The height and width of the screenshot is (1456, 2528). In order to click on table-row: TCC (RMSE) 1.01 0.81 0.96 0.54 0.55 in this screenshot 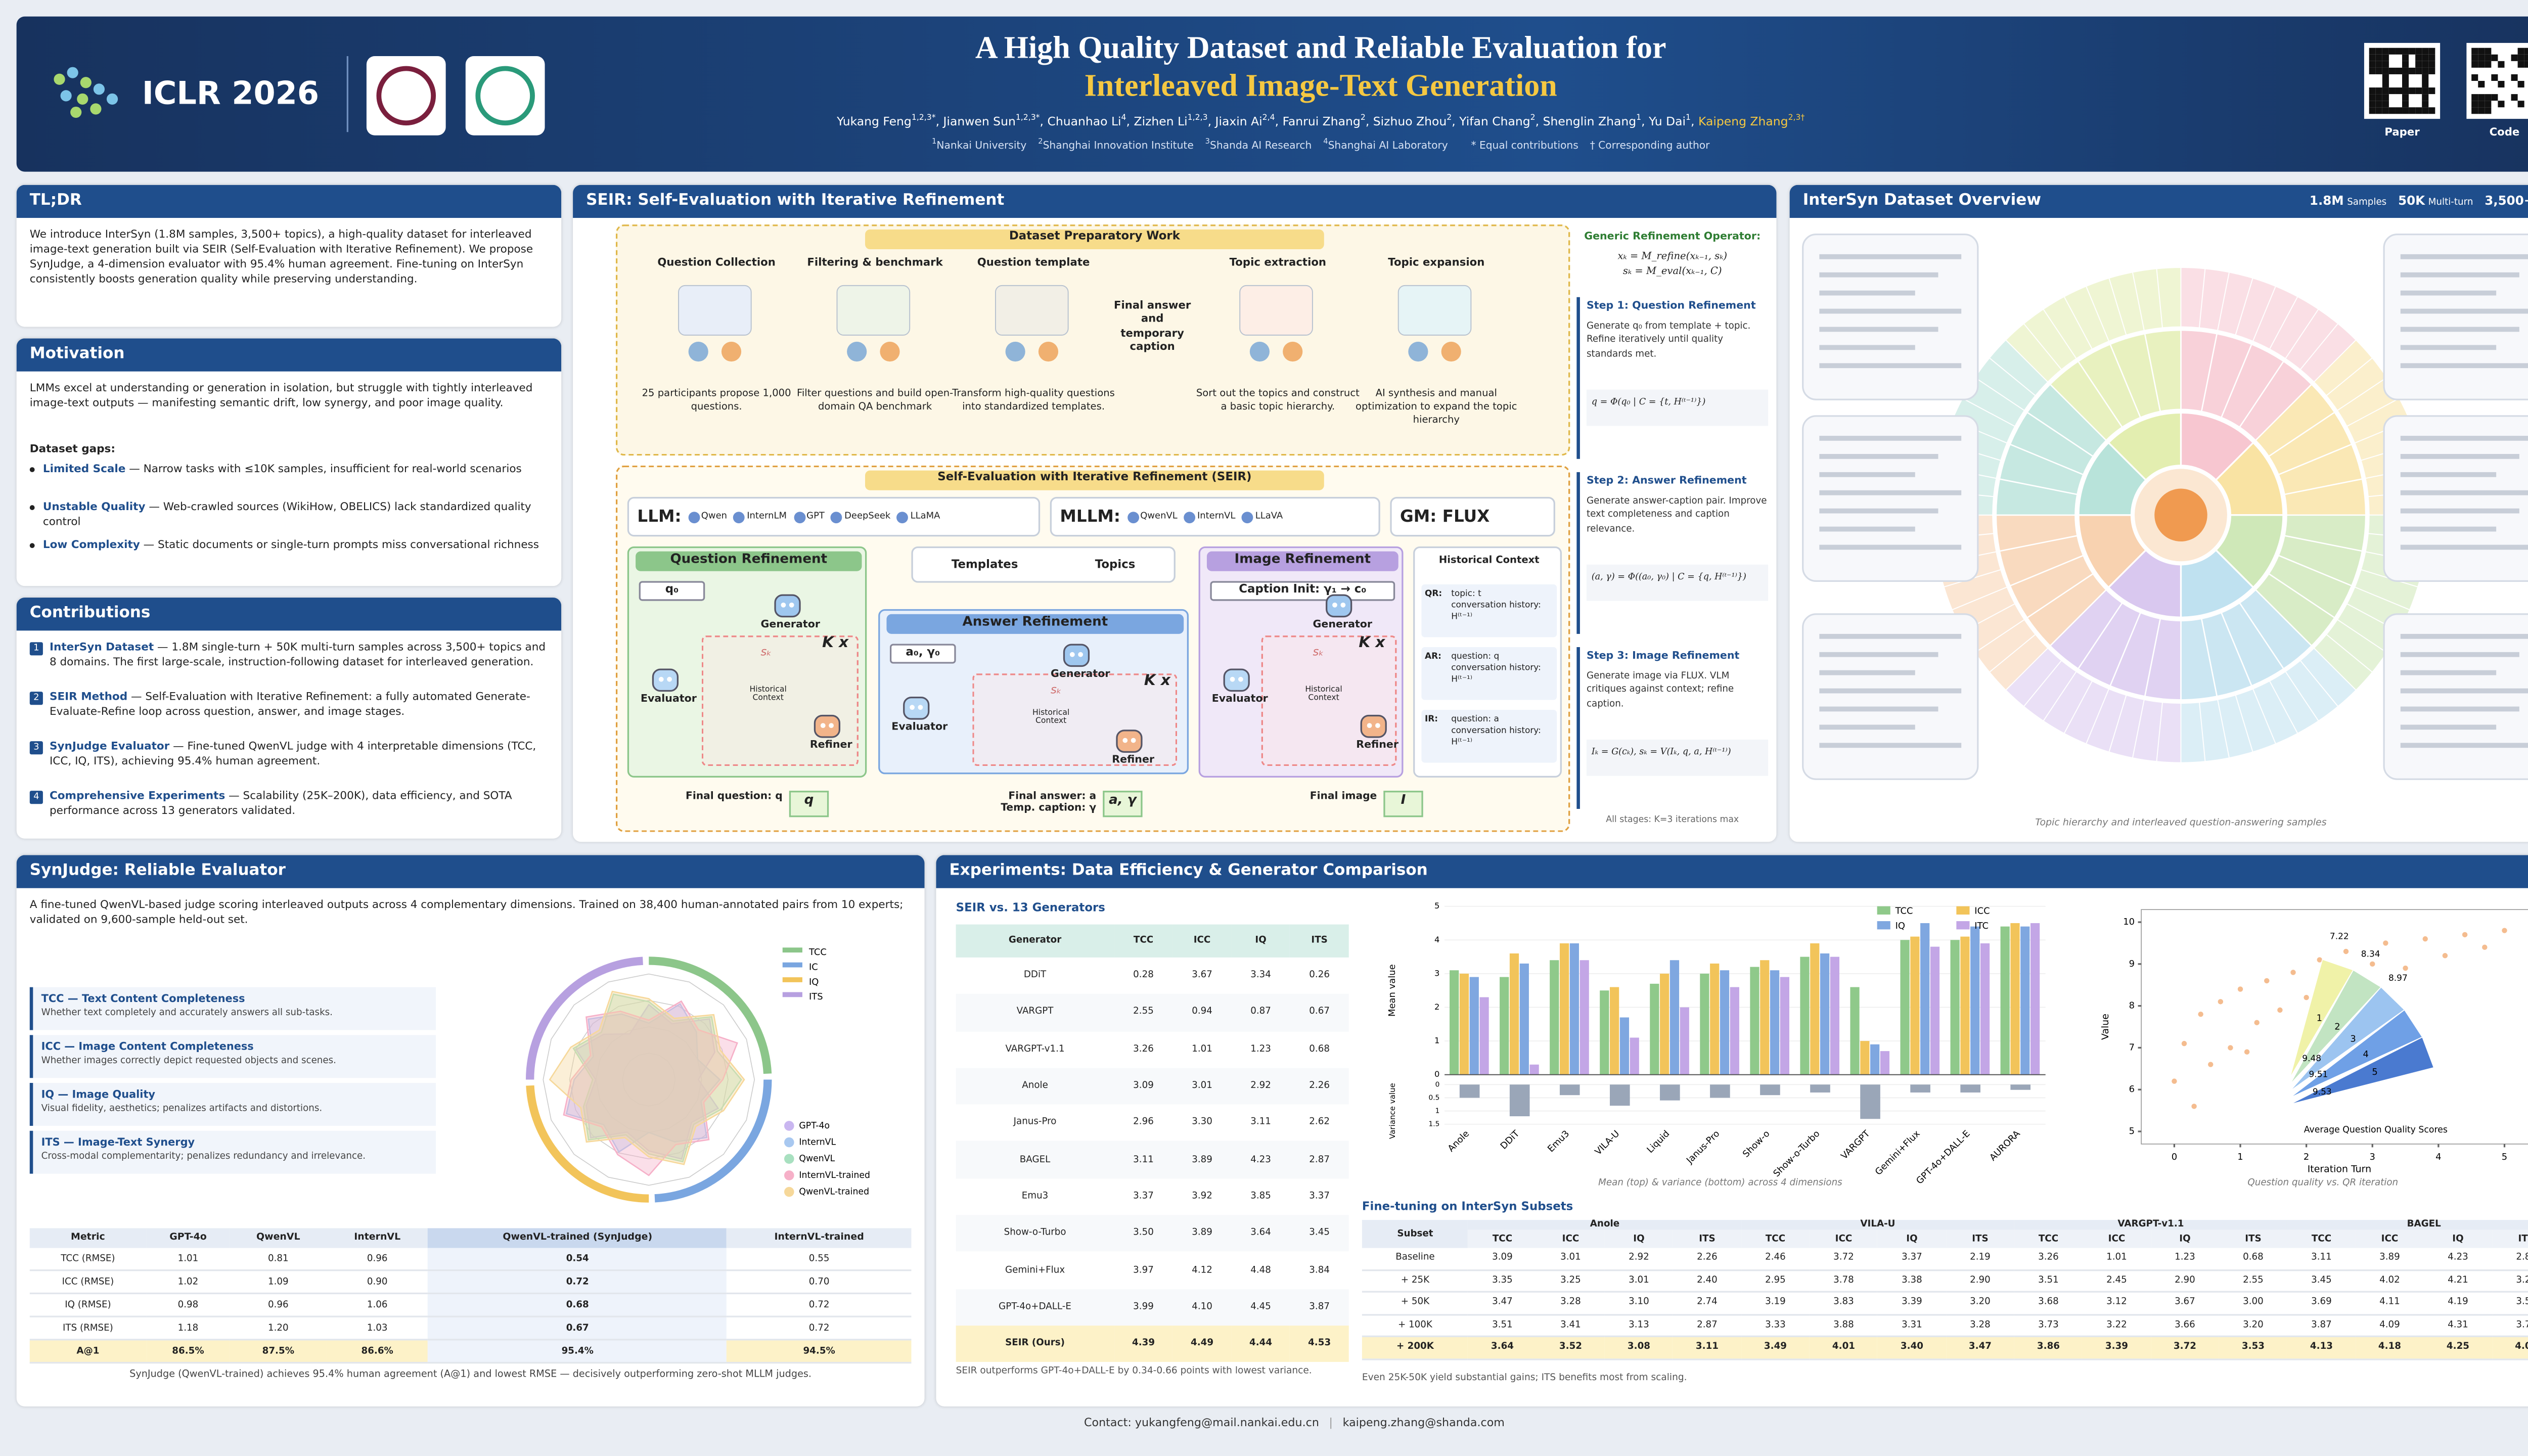, I will do `click(471, 1259)`.